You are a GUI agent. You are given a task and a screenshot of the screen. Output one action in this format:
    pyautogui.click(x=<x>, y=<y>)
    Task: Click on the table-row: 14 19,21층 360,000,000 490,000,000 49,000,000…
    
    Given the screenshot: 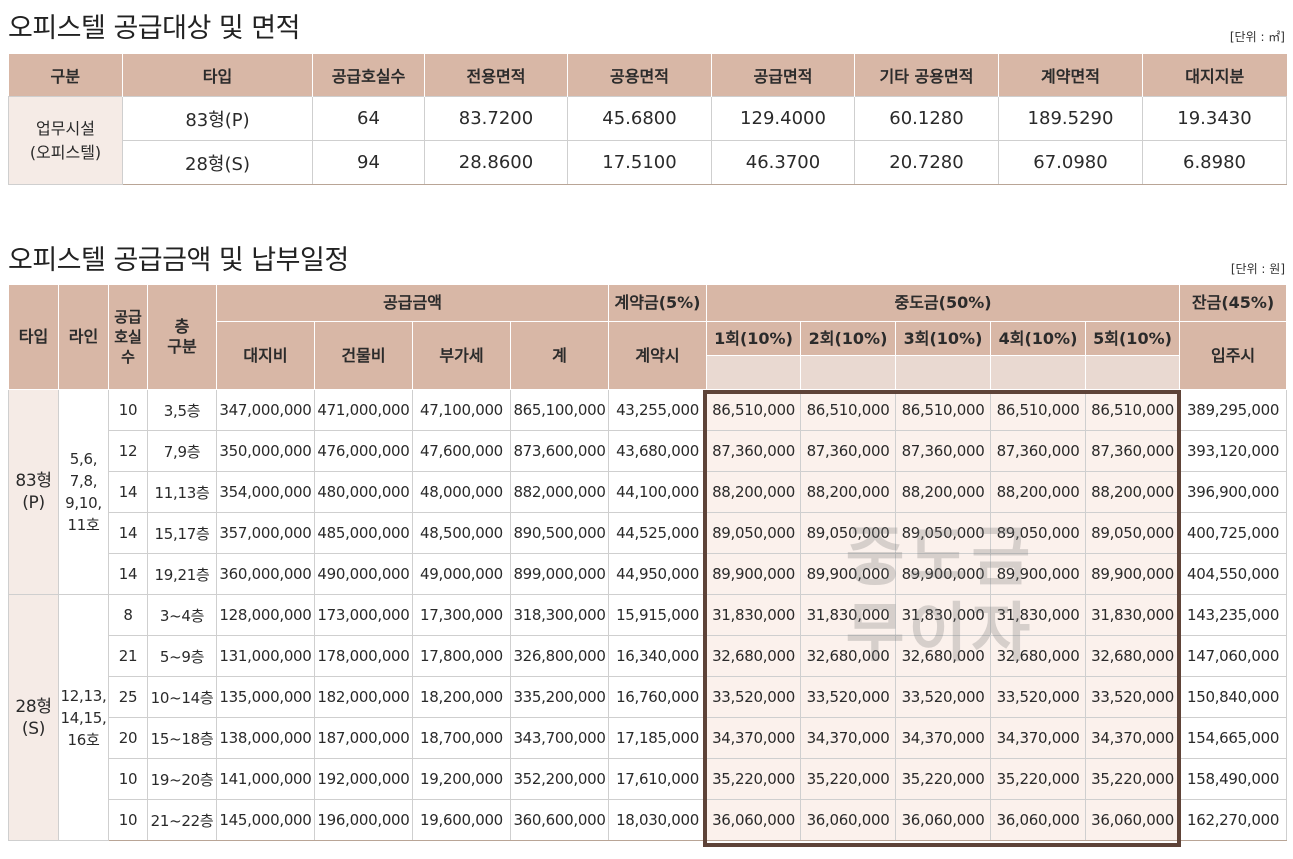 What is the action you would take?
    pyautogui.click(x=648, y=574)
    